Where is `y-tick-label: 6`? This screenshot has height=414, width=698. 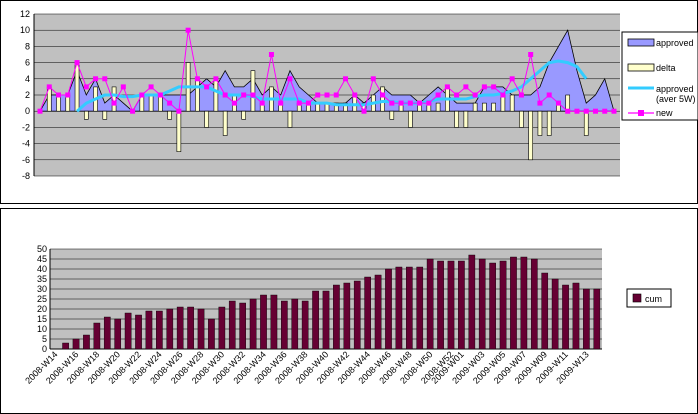
y-tick-label: 6 is located at coordinates (27, 63).